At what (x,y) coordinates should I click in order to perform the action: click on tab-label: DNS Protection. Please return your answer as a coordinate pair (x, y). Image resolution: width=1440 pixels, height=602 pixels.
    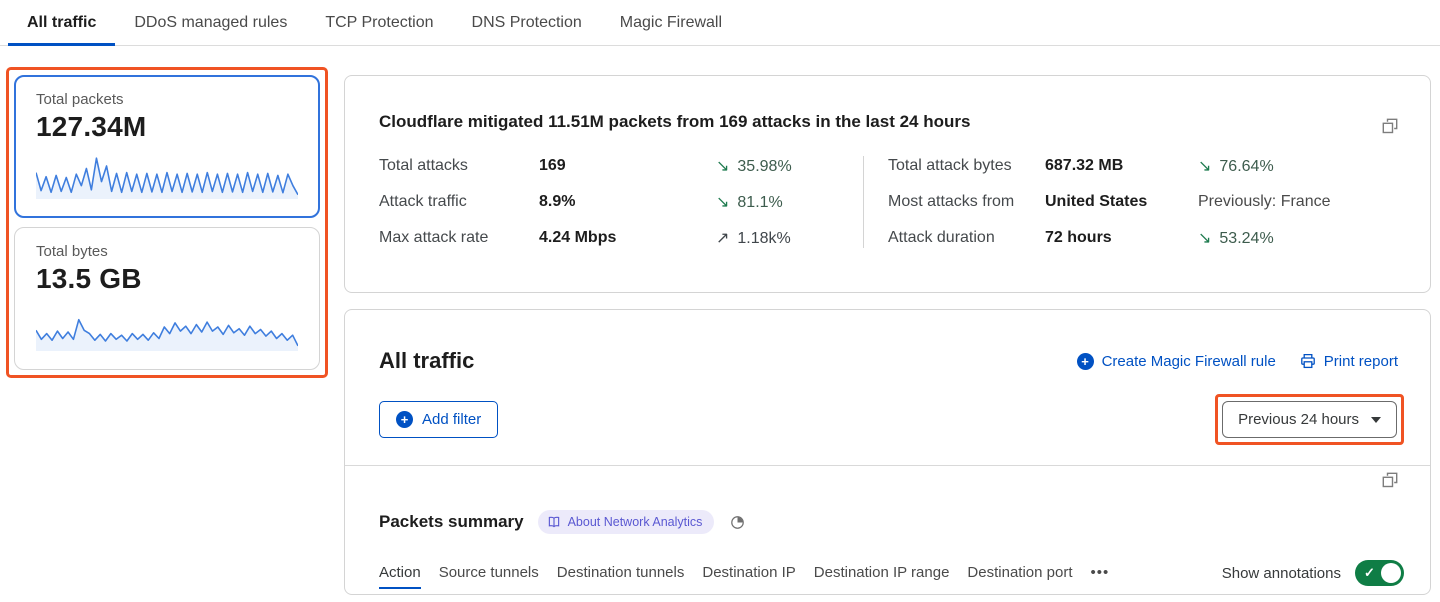
    Looking at the image, I should click on (526, 22).